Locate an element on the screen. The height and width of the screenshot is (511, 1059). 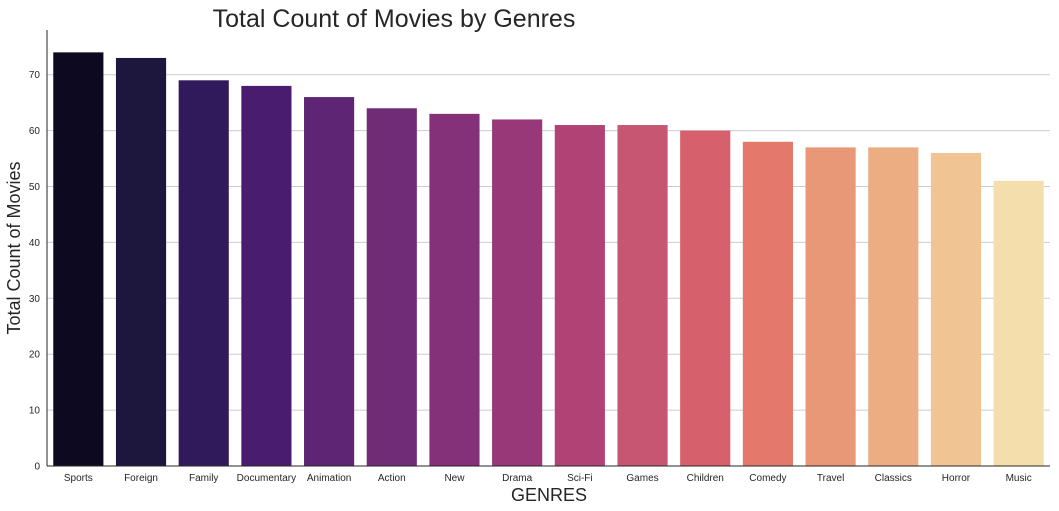
y-tick-label: 60 is located at coordinates (35, 131).